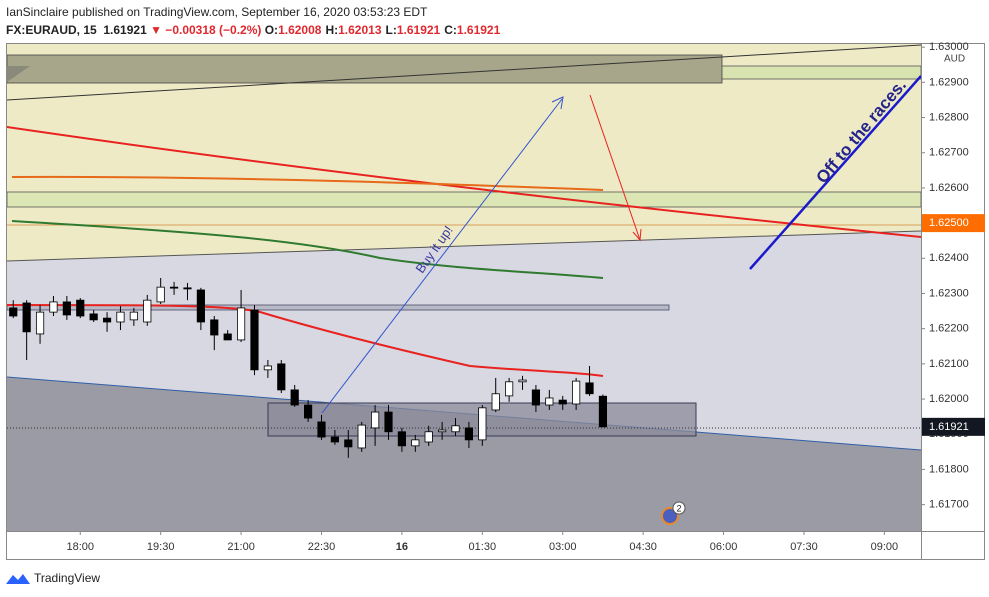 The image size is (989, 597). I want to click on ohlc: O:1.62008 H:1.62013 L:1.61921 C:1.61921, so click(385, 30).